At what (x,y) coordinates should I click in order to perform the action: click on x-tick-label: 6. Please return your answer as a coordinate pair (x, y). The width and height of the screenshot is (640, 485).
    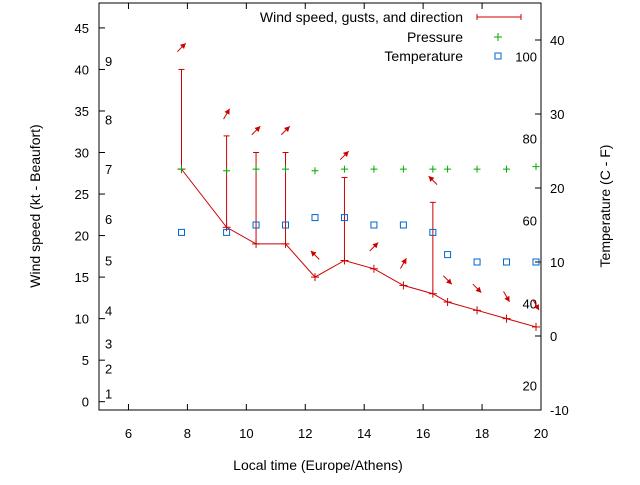
    Looking at the image, I should click on (128, 433).